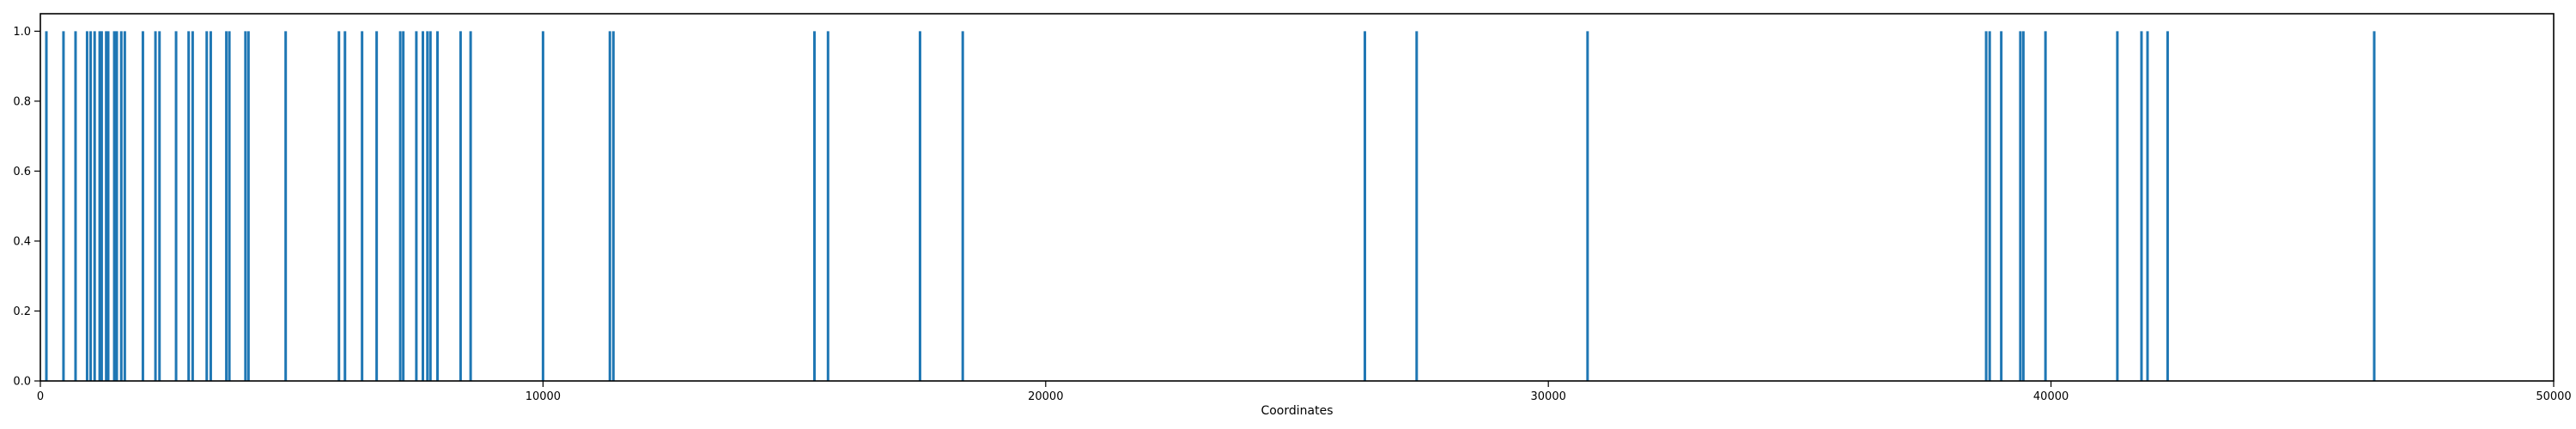 The width and height of the screenshot is (2576, 429). I want to click on x-tick-label: 50000, so click(2553, 396).